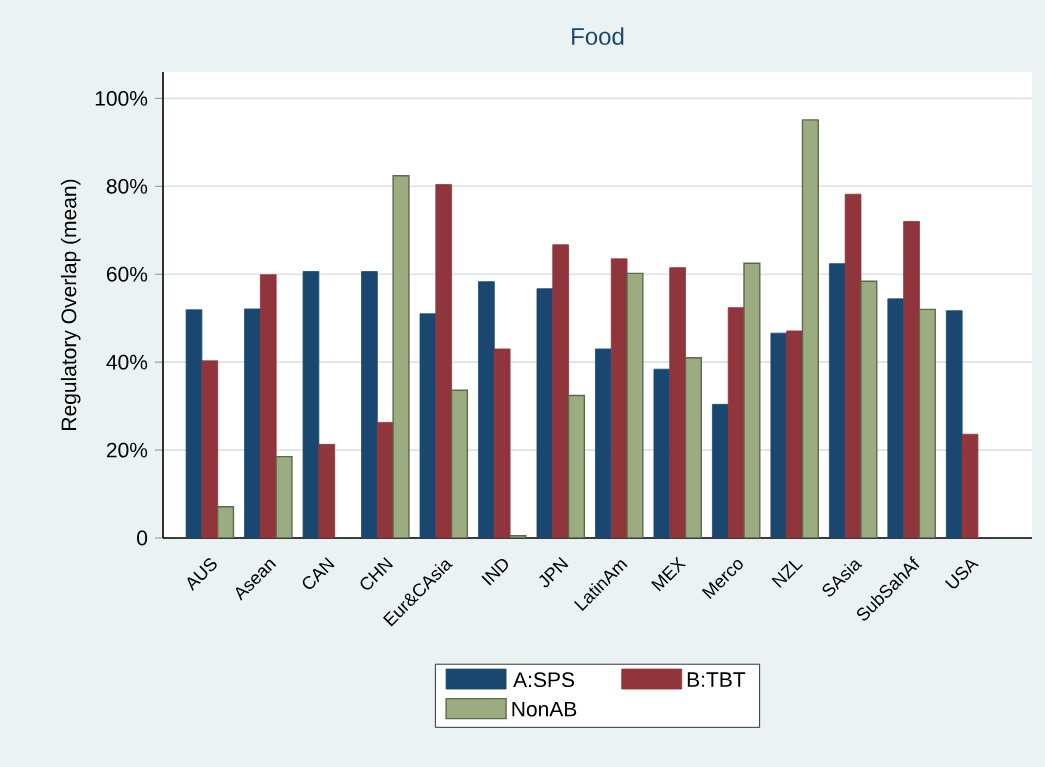 This screenshot has width=1045, height=767. I want to click on y-tick-label: 20%, so click(127, 450).